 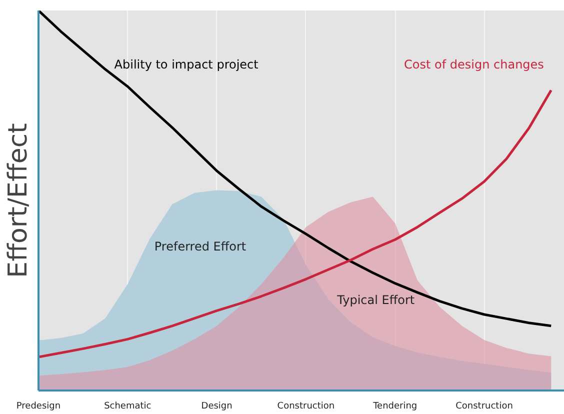 I want to click on x-tick-label: Tendering, so click(x=395, y=407).